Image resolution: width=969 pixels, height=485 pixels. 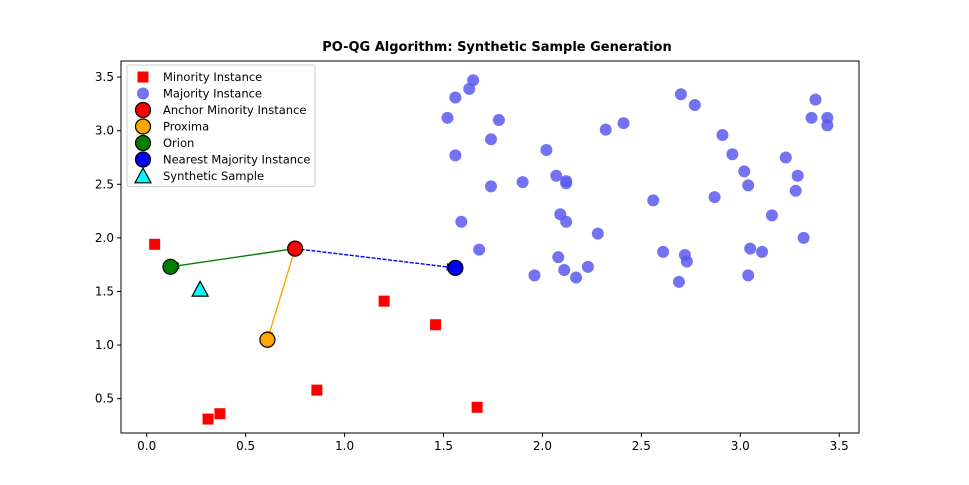 I want to click on y-tick-label: 1.0, so click(x=104, y=345).